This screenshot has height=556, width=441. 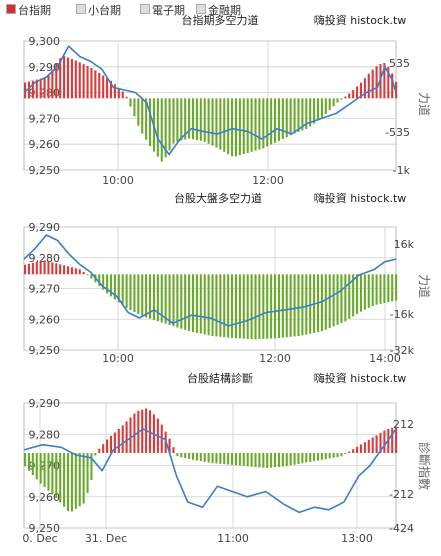 I want to click on legend-item: 金融期, so click(x=218, y=10).